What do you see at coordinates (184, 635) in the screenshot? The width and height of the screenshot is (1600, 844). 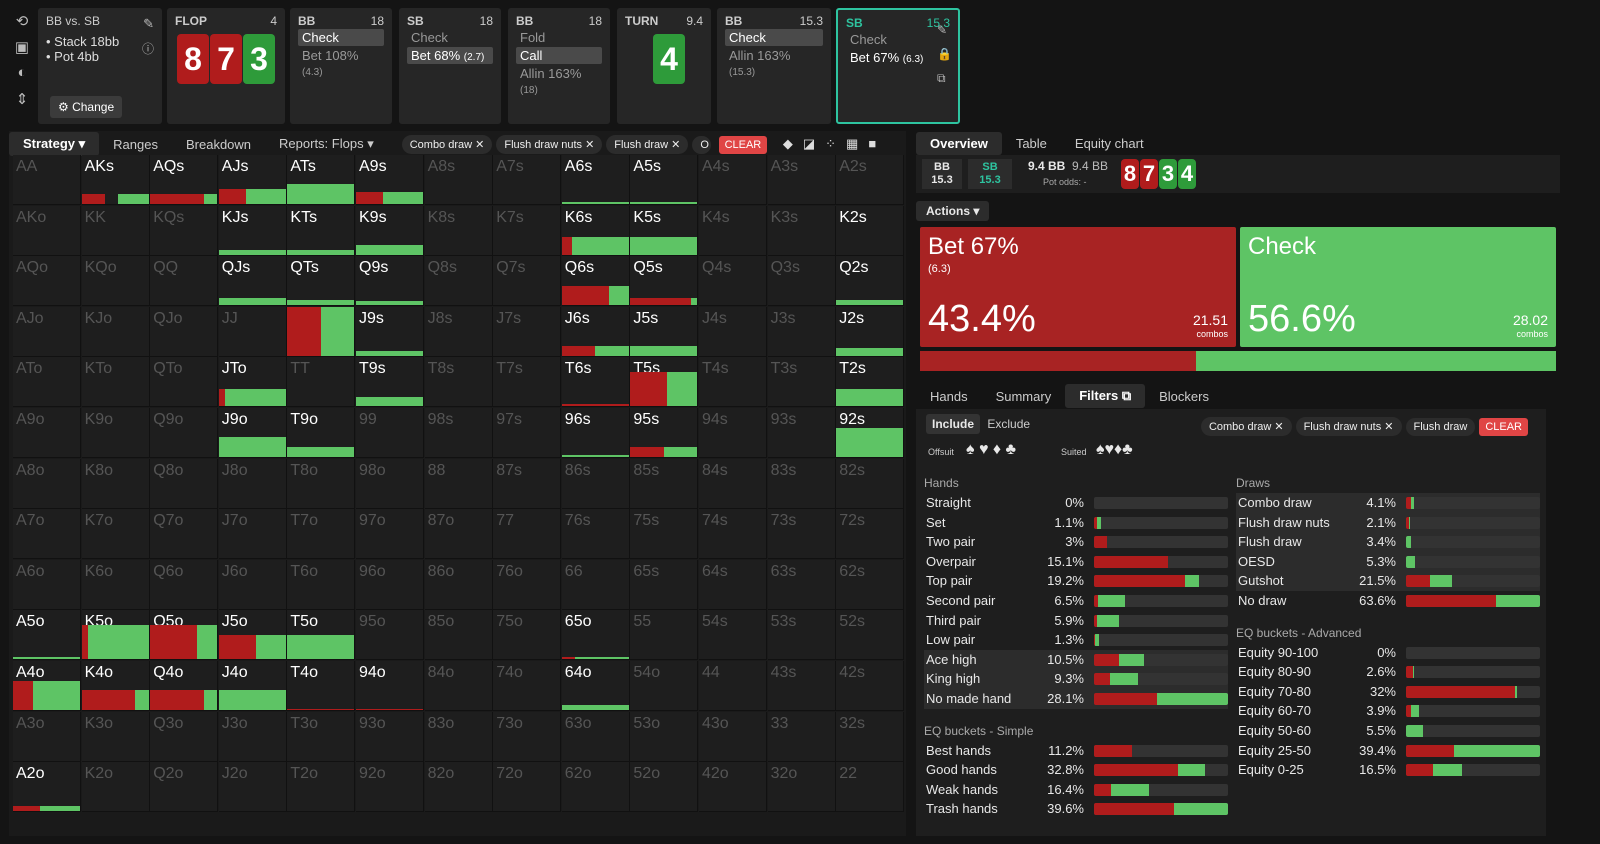 I see `hand-cell: Q5o` at bounding box center [184, 635].